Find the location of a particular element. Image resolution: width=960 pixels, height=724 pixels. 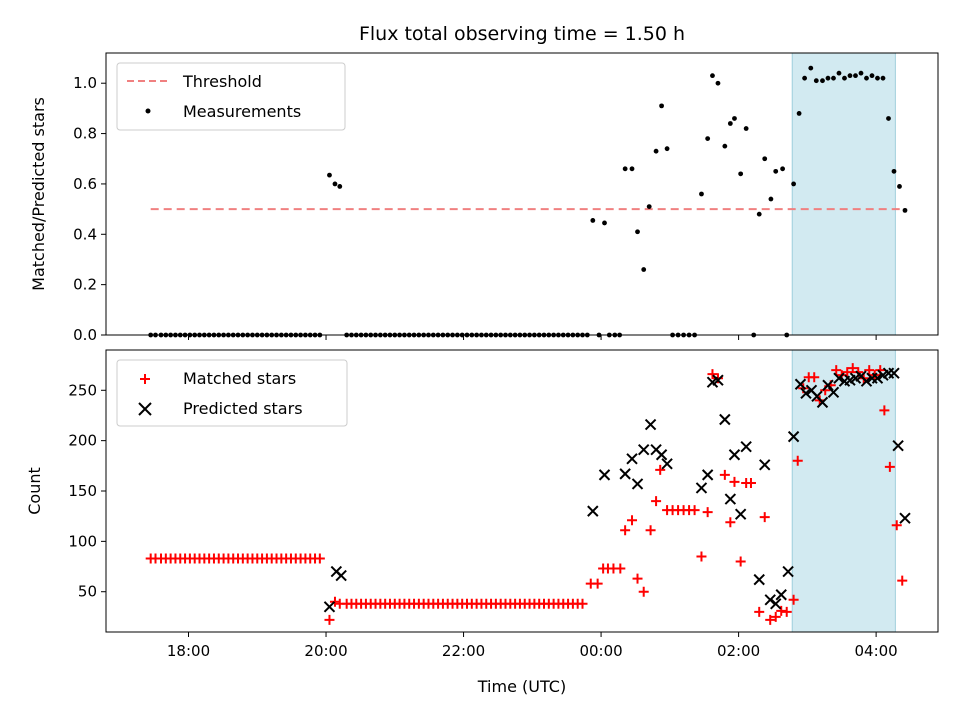

y-tick-label: 0.0 is located at coordinates (85, 335).